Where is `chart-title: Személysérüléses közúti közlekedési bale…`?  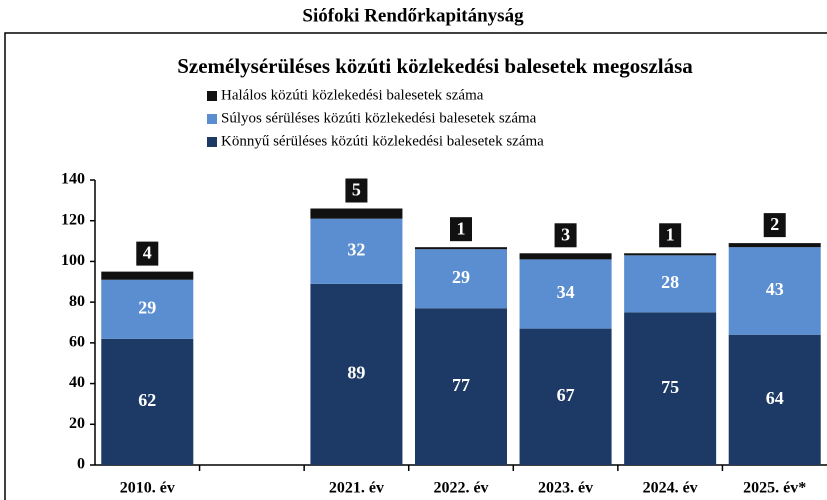 chart-title: Személysérüléses közúti közlekedési bale… is located at coordinates (435, 66).